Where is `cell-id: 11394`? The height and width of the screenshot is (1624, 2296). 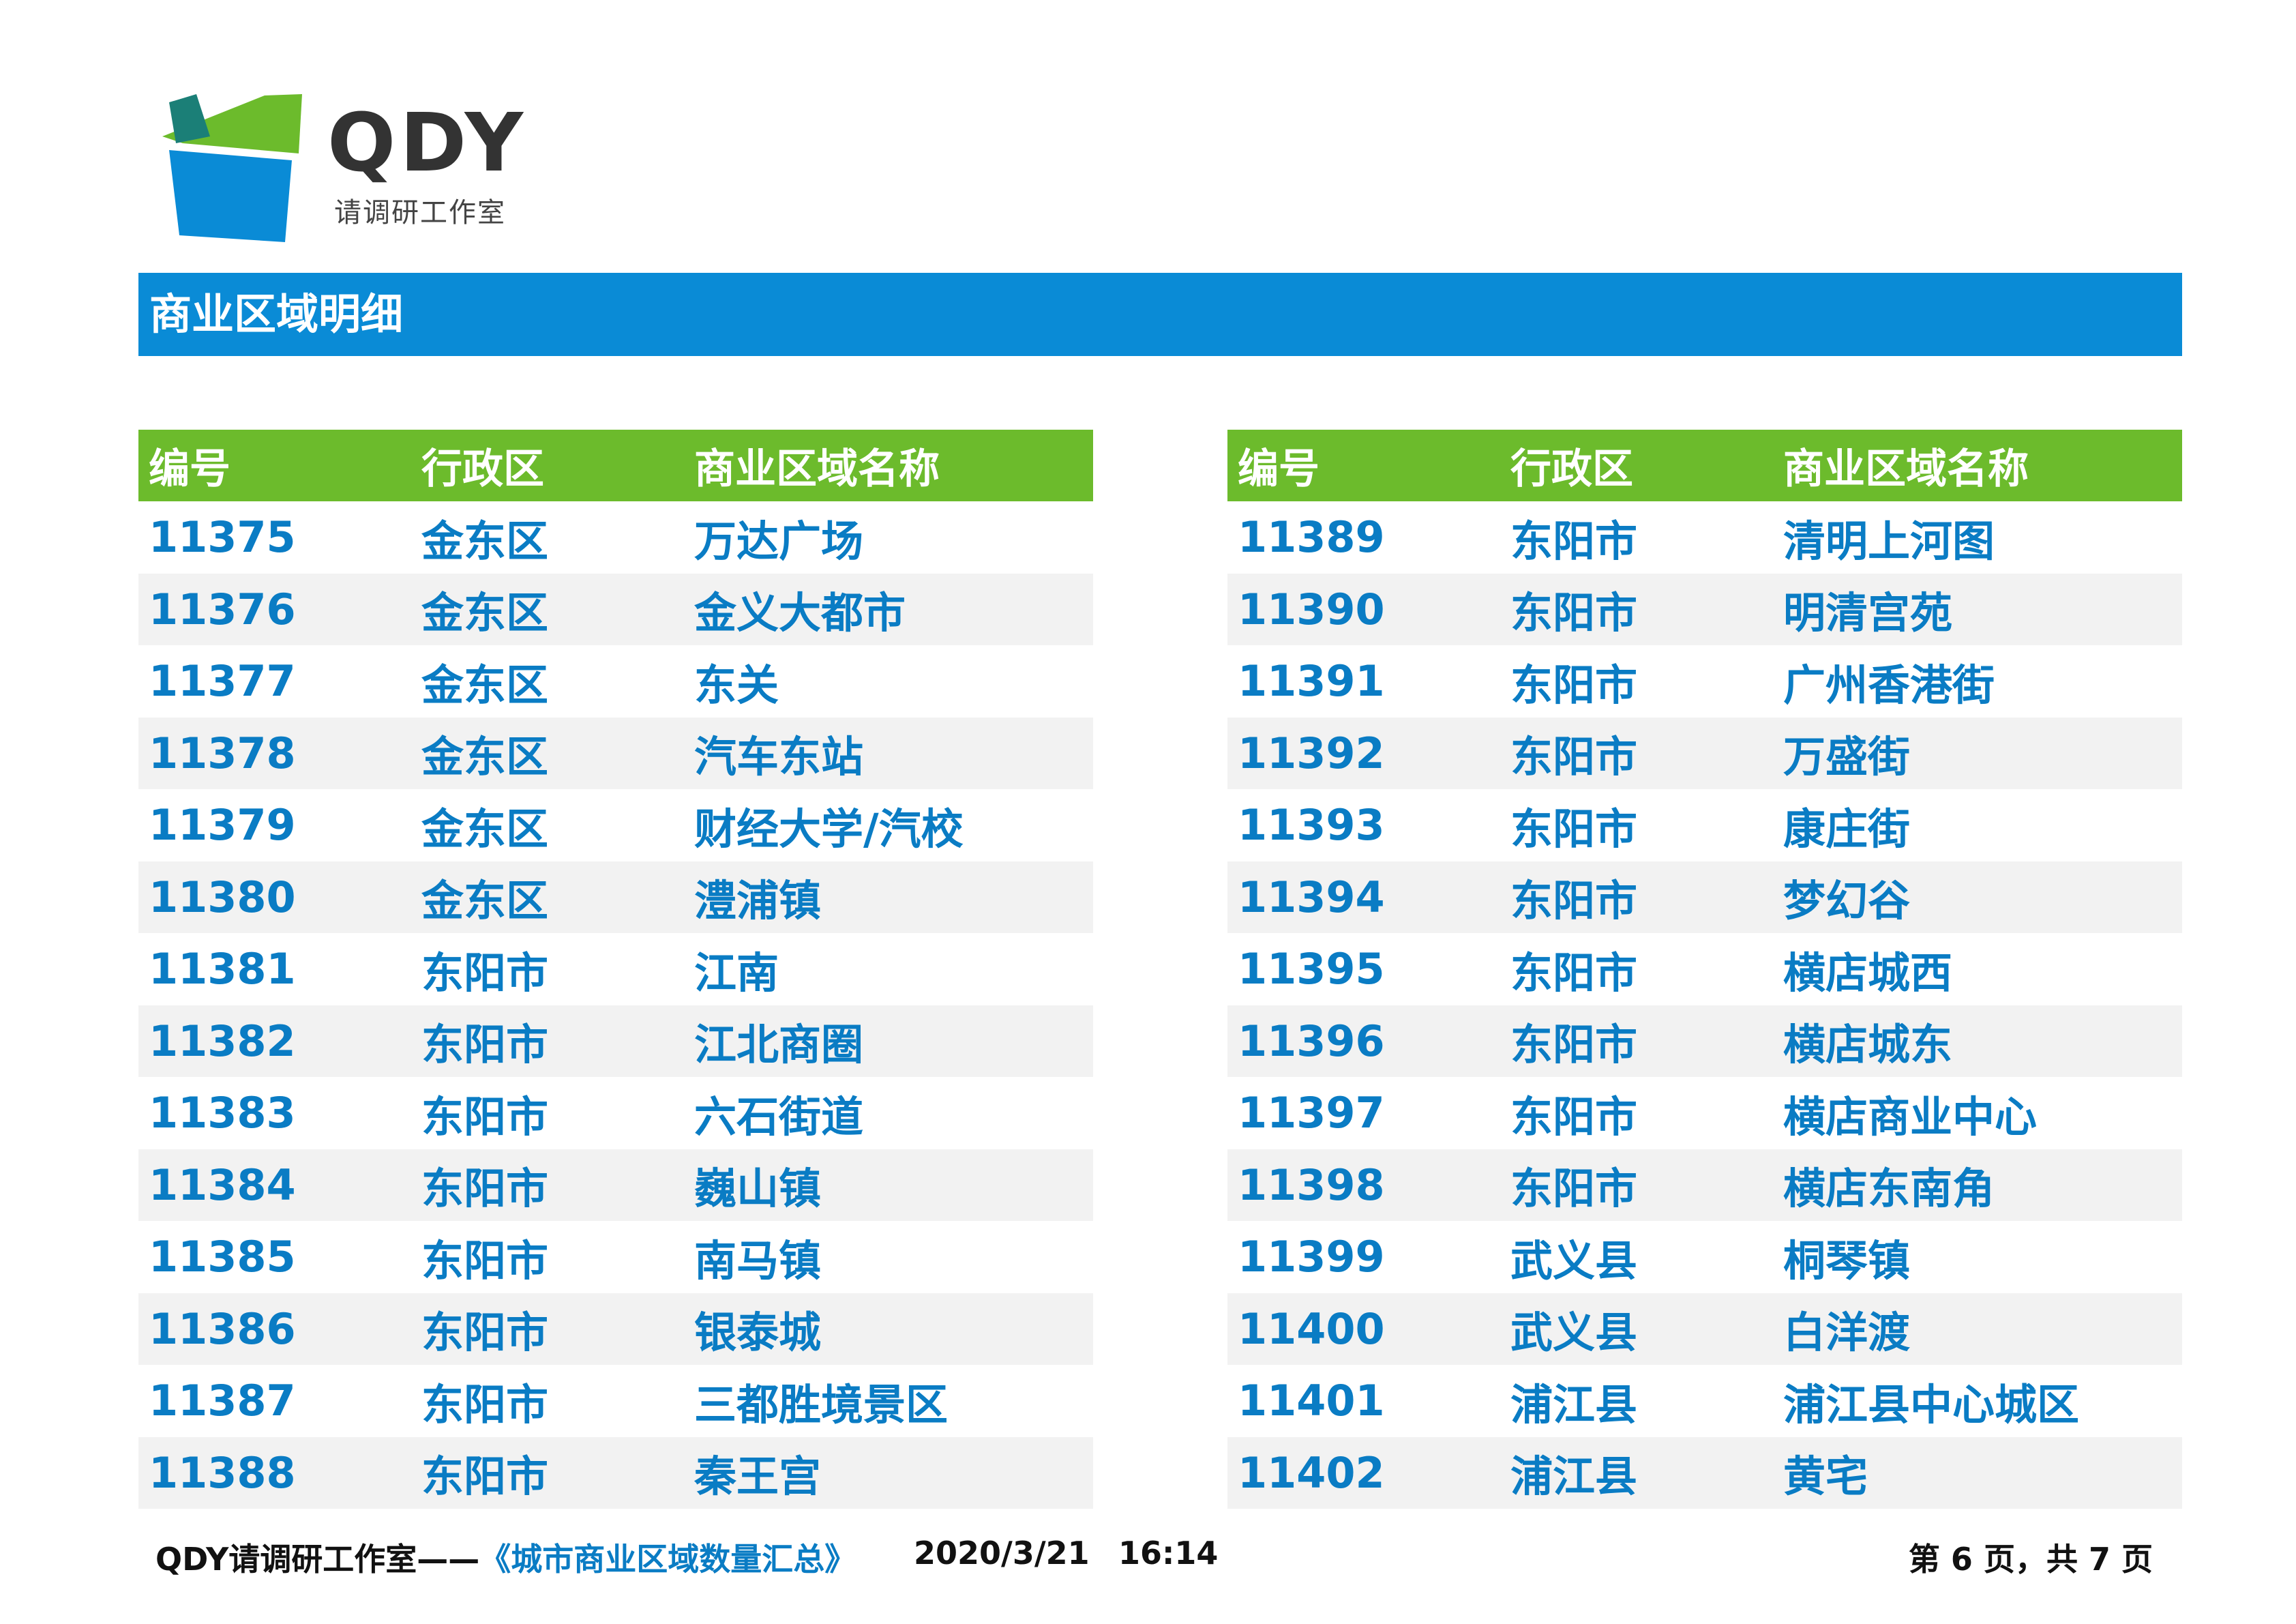
cell-id: 11394 is located at coordinates (1312, 897).